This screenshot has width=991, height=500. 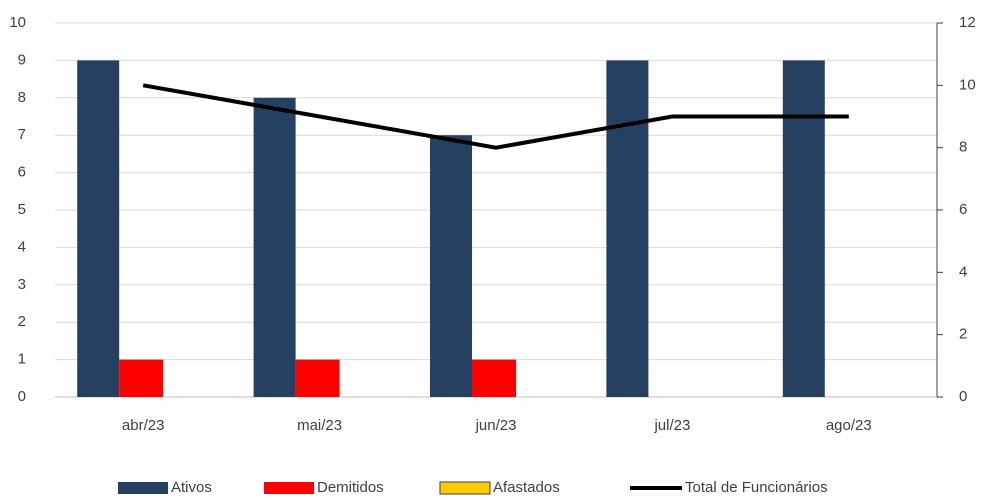 What do you see at coordinates (319, 425) in the screenshot?
I see `x-tick-label: mai/23` at bounding box center [319, 425].